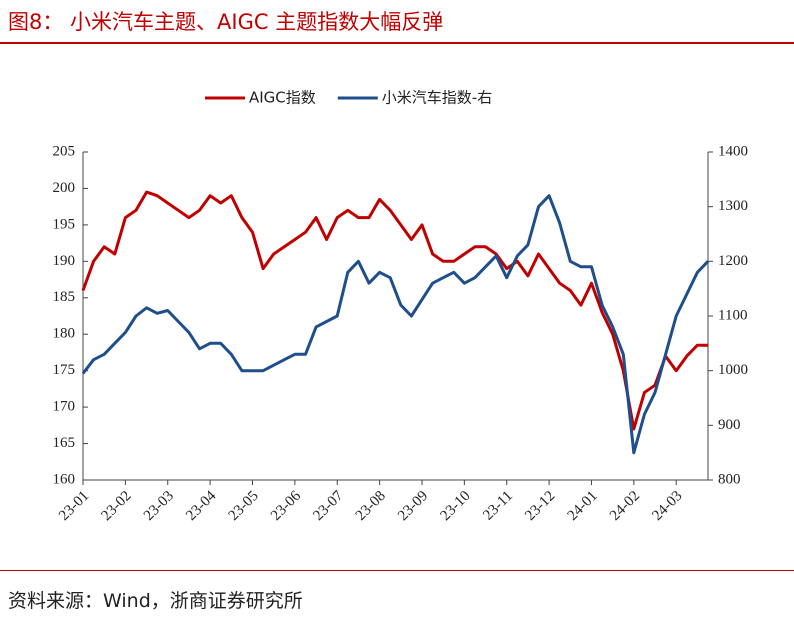  I want to click on x-tick-label: 24-02, so click(625, 506).